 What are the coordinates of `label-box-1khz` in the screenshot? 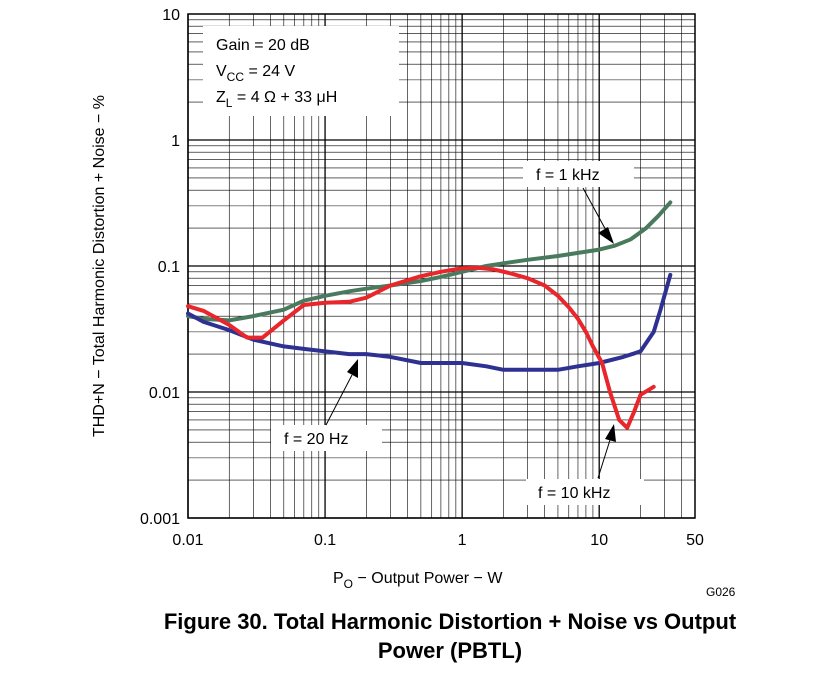 It's located at (578, 174).